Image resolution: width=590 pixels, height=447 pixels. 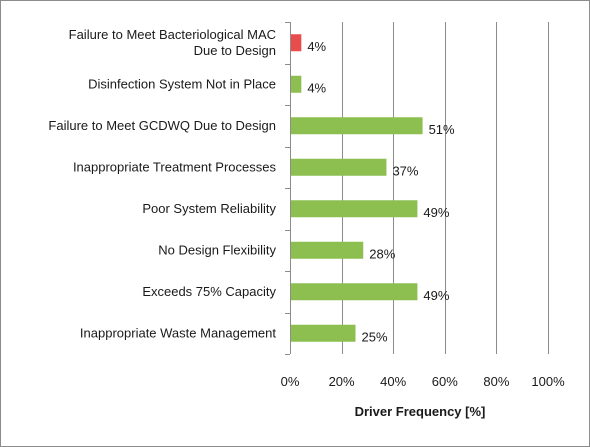 What do you see at coordinates (548, 381) in the screenshot?
I see `x-tick-label: 100%` at bounding box center [548, 381].